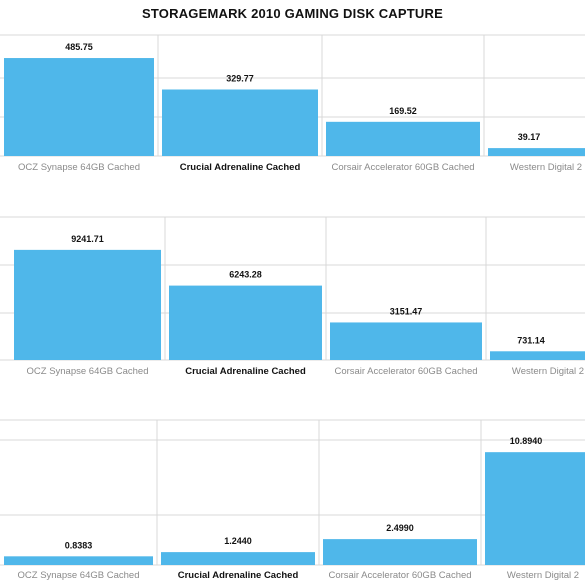 This screenshot has width=585, height=585. Describe the element at coordinates (87, 239) in the screenshot. I see `value-label: 9241.71` at that location.